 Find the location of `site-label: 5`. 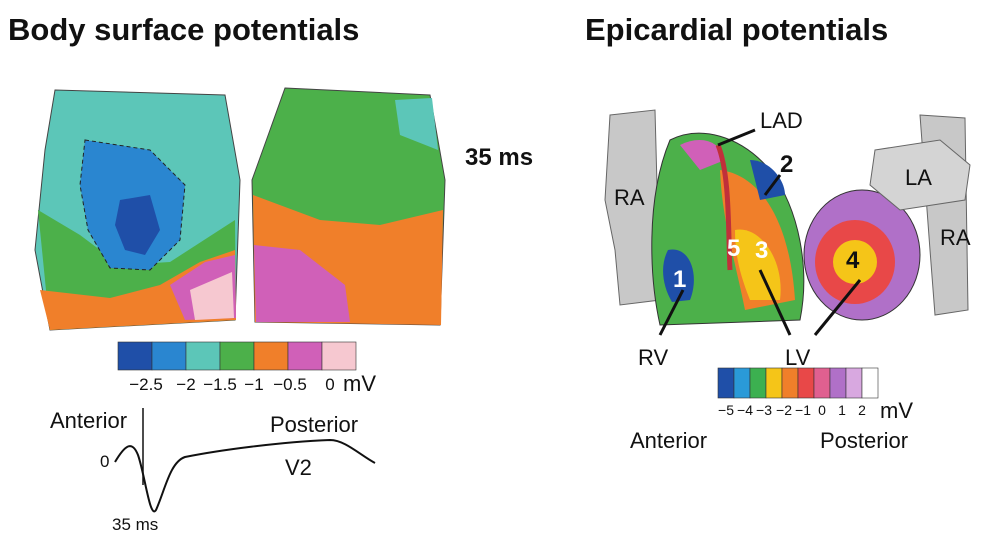

site-label: 5 is located at coordinates (733, 248).